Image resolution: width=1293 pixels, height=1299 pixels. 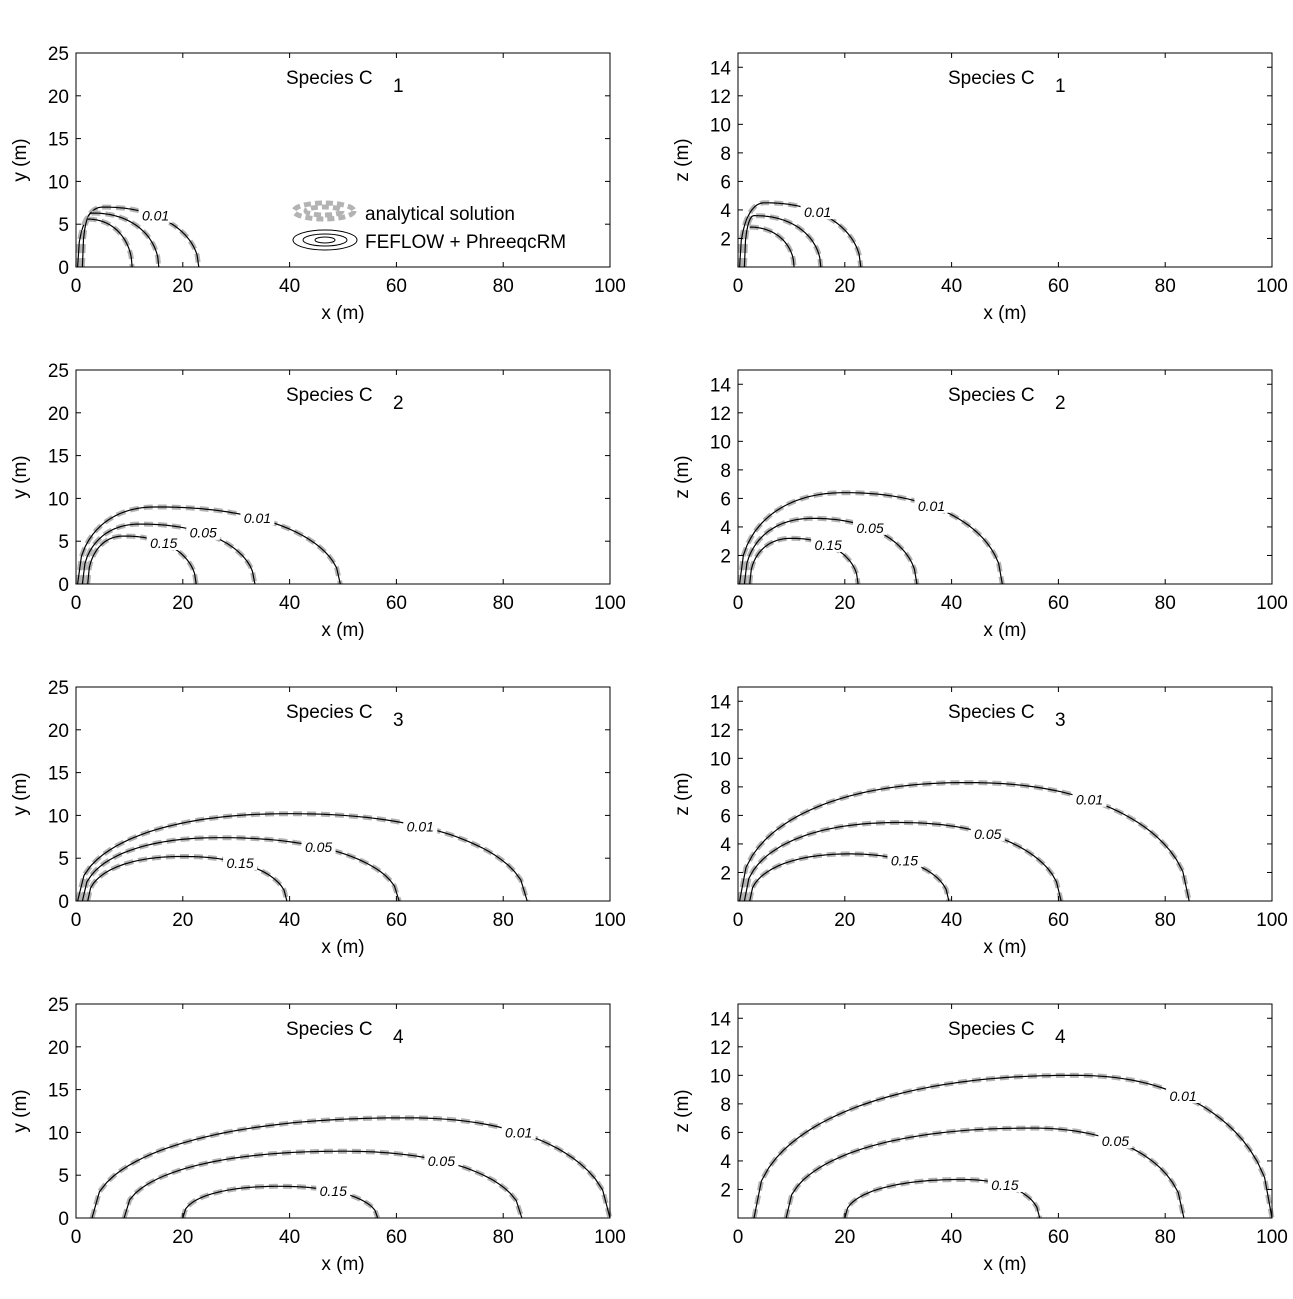 I want to click on panel-title-subscript: 2, so click(x=398, y=403).